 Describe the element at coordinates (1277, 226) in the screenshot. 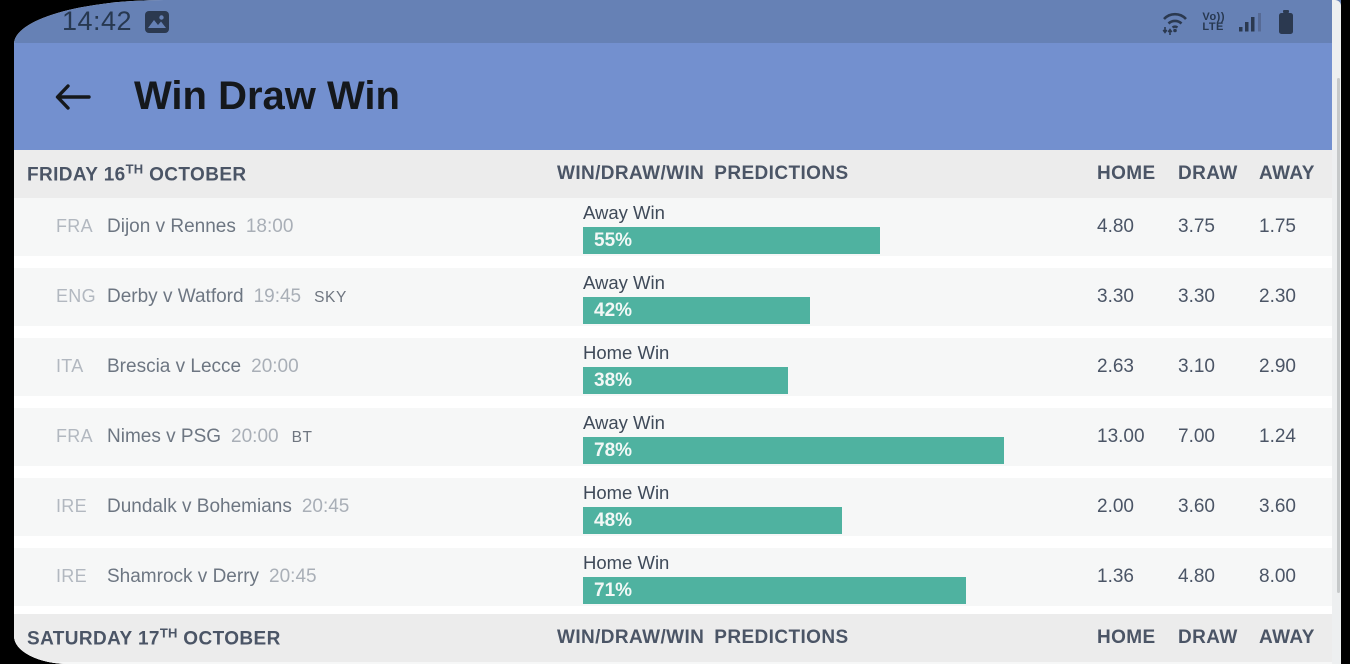

I see `away-odds: 1.75` at that location.